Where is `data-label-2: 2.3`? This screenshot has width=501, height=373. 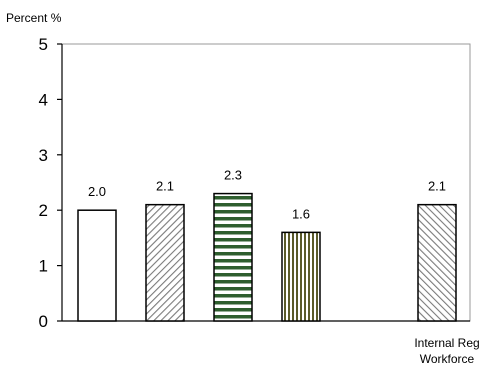 data-label-2: 2.3 is located at coordinates (233, 175).